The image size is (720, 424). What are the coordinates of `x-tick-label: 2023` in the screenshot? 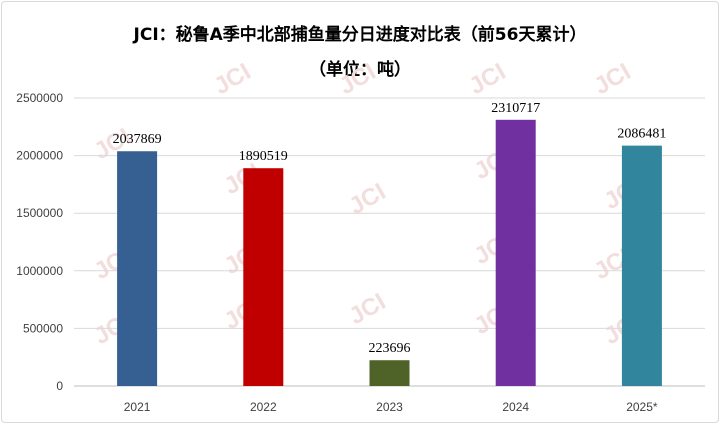 It's located at (389, 407).